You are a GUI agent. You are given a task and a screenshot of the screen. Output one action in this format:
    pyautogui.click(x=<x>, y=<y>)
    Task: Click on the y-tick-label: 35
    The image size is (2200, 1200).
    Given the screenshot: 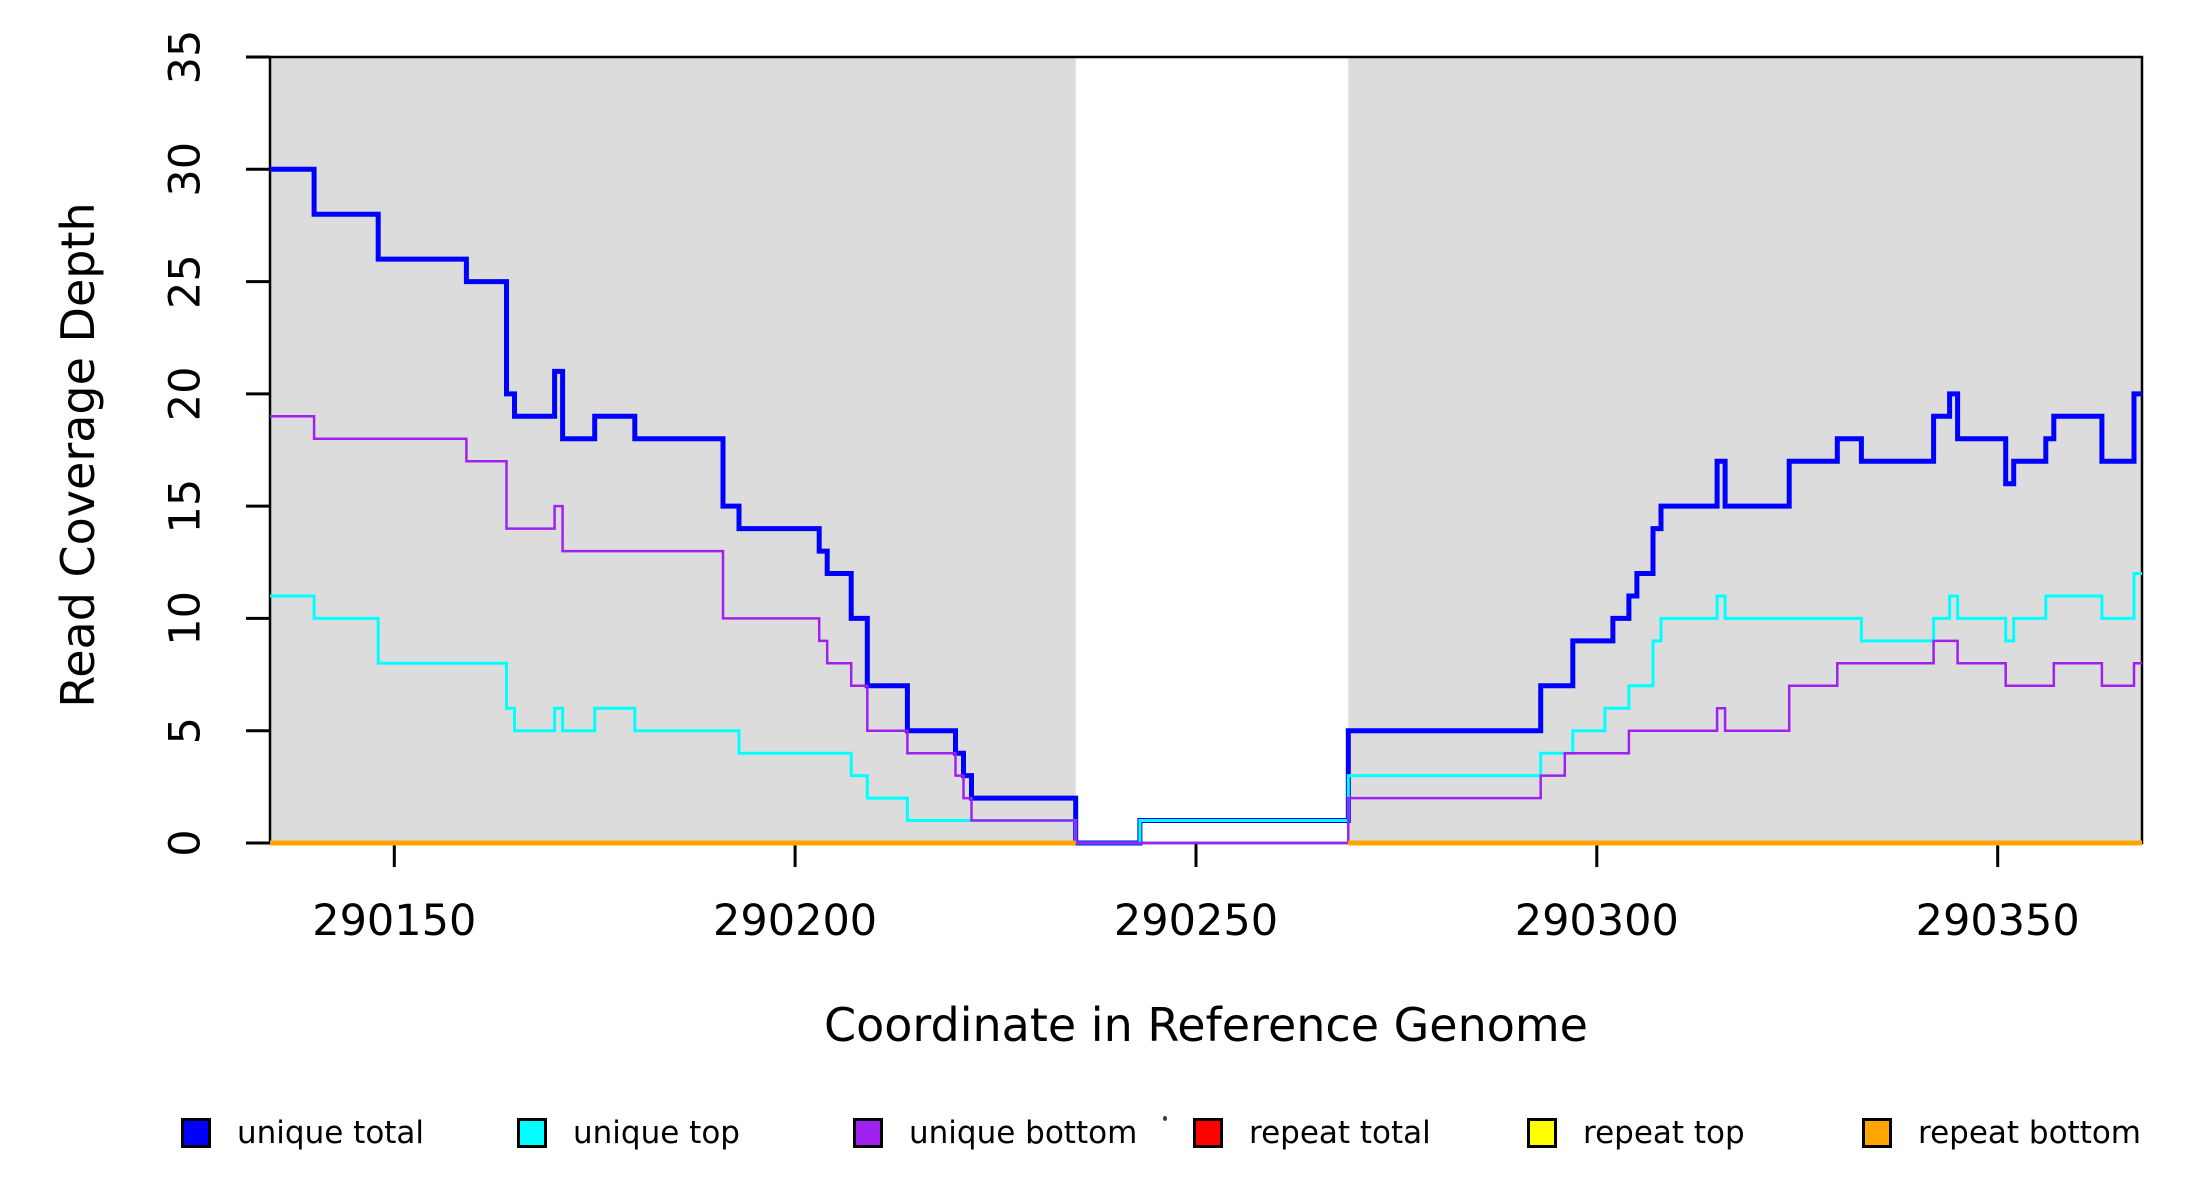 What is the action you would take?
    pyautogui.click(x=186, y=57)
    